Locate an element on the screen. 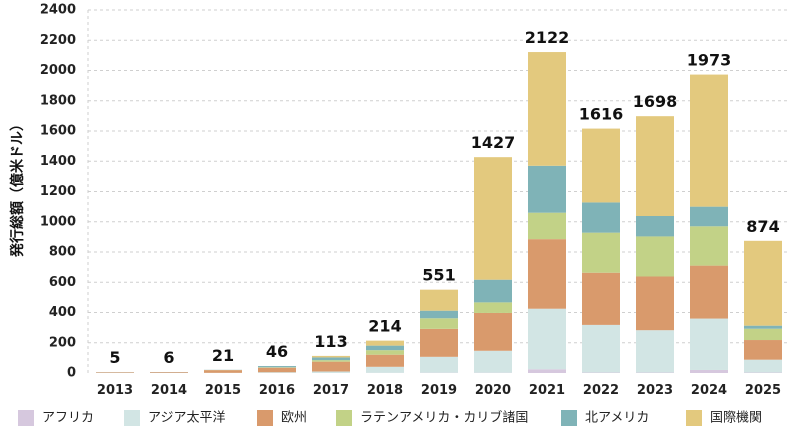 The image size is (800, 433). y-axis-label: 発行総額（億米ドル） is located at coordinates (17, 187).